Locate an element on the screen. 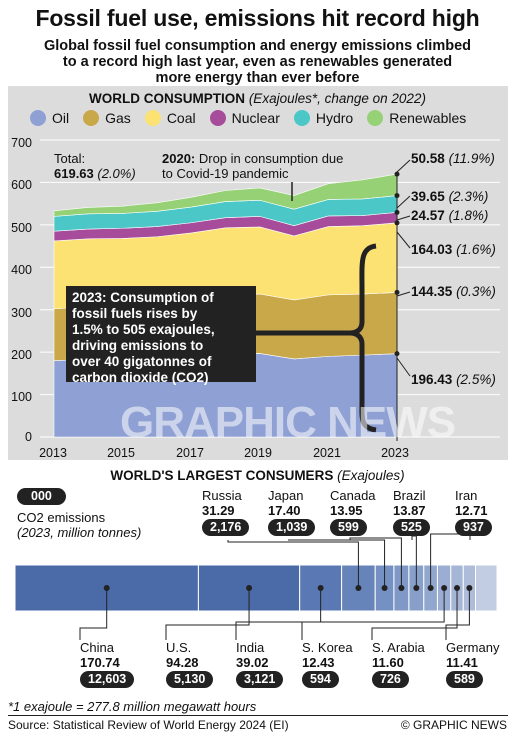  country-skorea: S. Korea 12.43 594 is located at coordinates (327, 664).